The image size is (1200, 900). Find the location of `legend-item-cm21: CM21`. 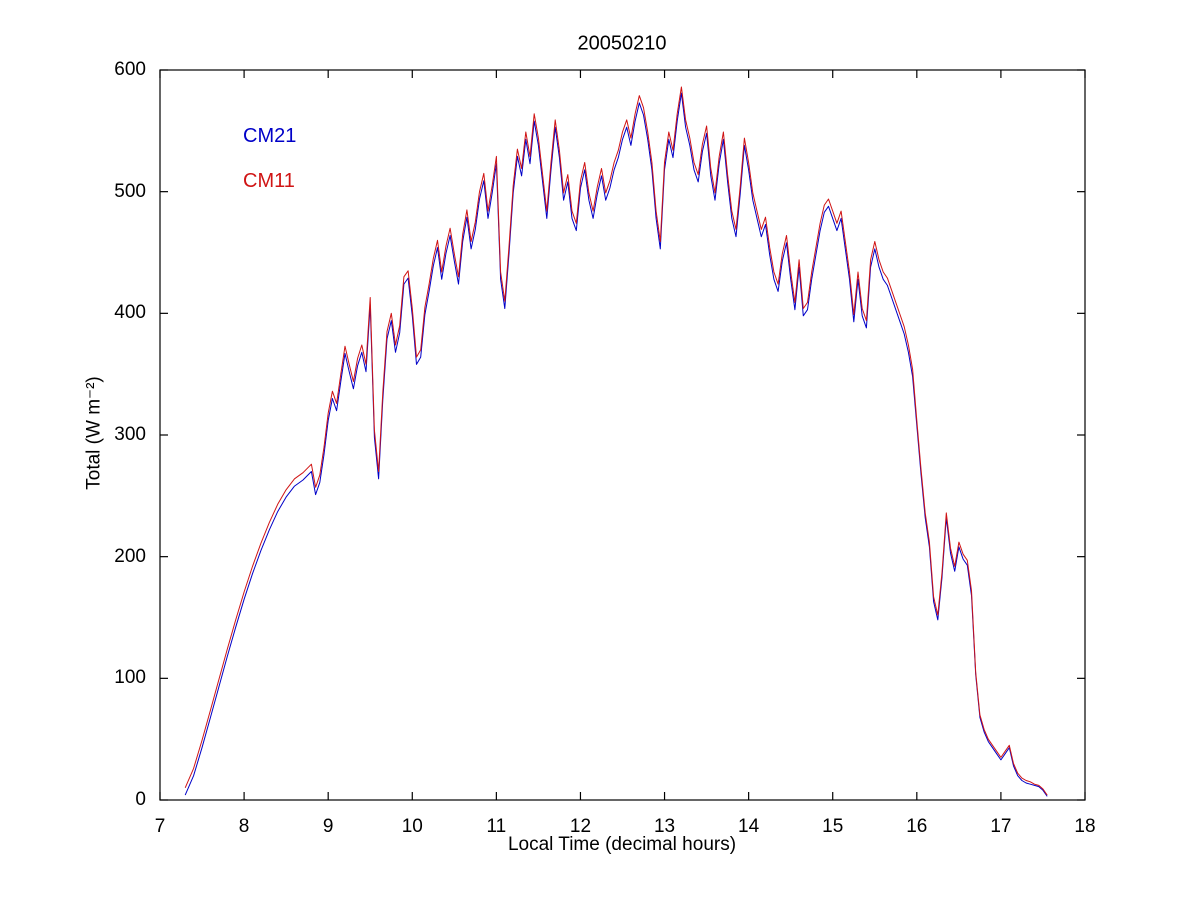

legend-item-cm21: CM21 is located at coordinates (270, 136).